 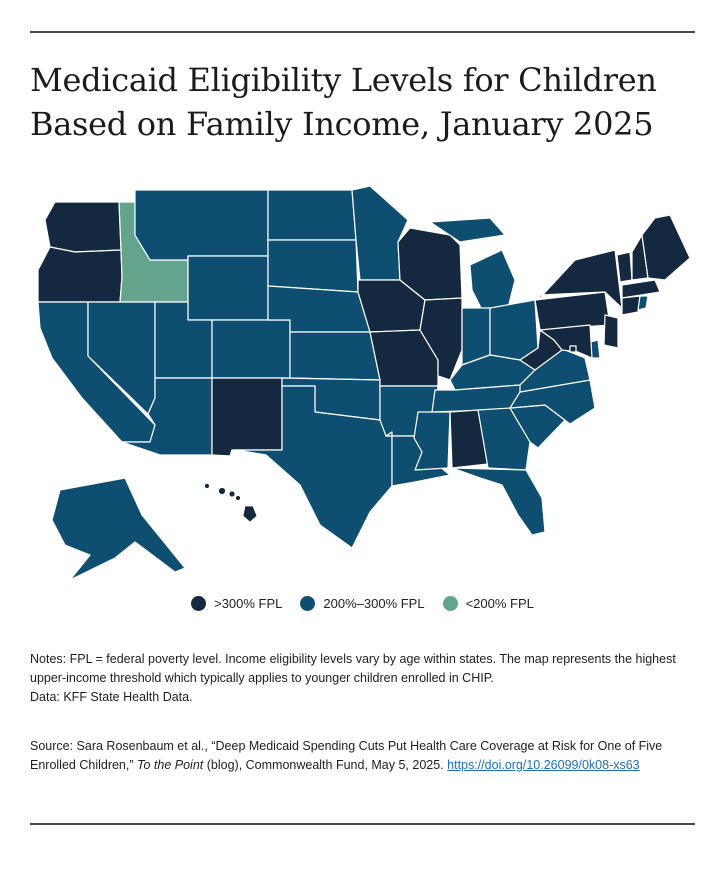 What do you see at coordinates (325, 765) in the screenshot?
I see `source-suffix: (blog), Commonwealth Fund, May 5, 2025.` at bounding box center [325, 765].